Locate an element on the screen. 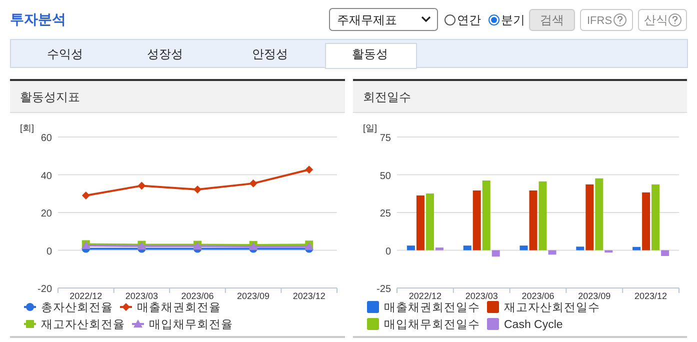 Image resolution: width=697 pixels, height=342 pixels. text: 주재무제표 is located at coordinates (367, 20).